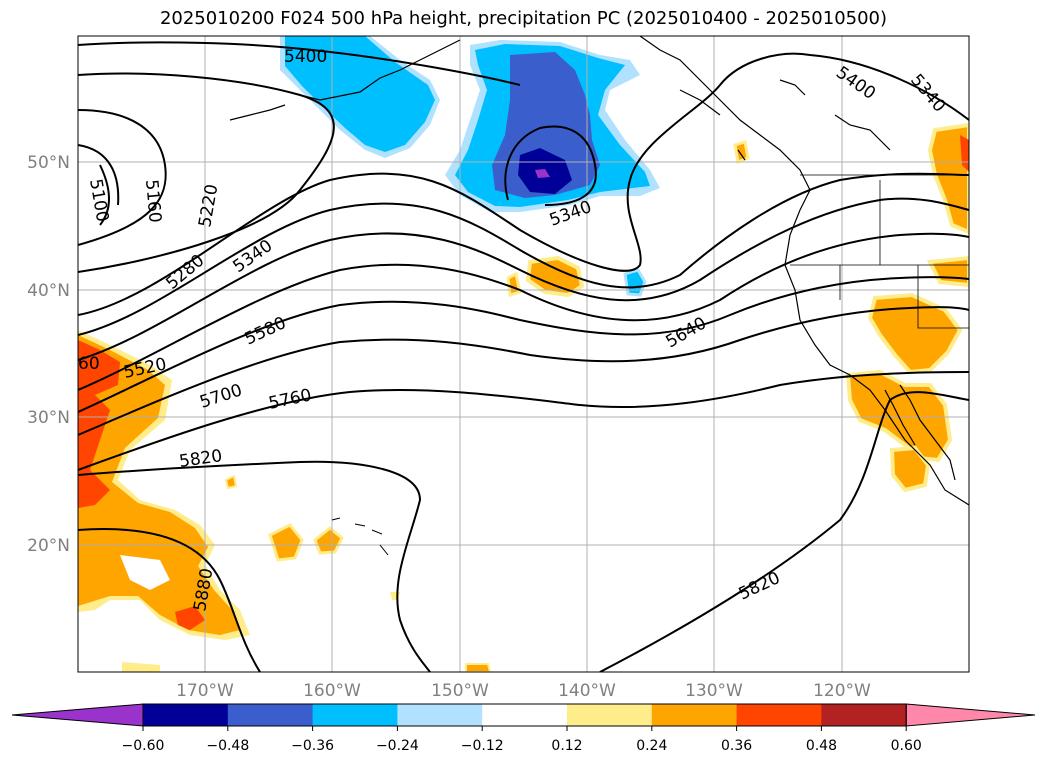 The image size is (1047, 765). Describe the element at coordinates (523, 691) in the screenshot. I see `lon-tick-labels: 170°W 160°W 150°W 140°W 130°W 120°W` at that location.